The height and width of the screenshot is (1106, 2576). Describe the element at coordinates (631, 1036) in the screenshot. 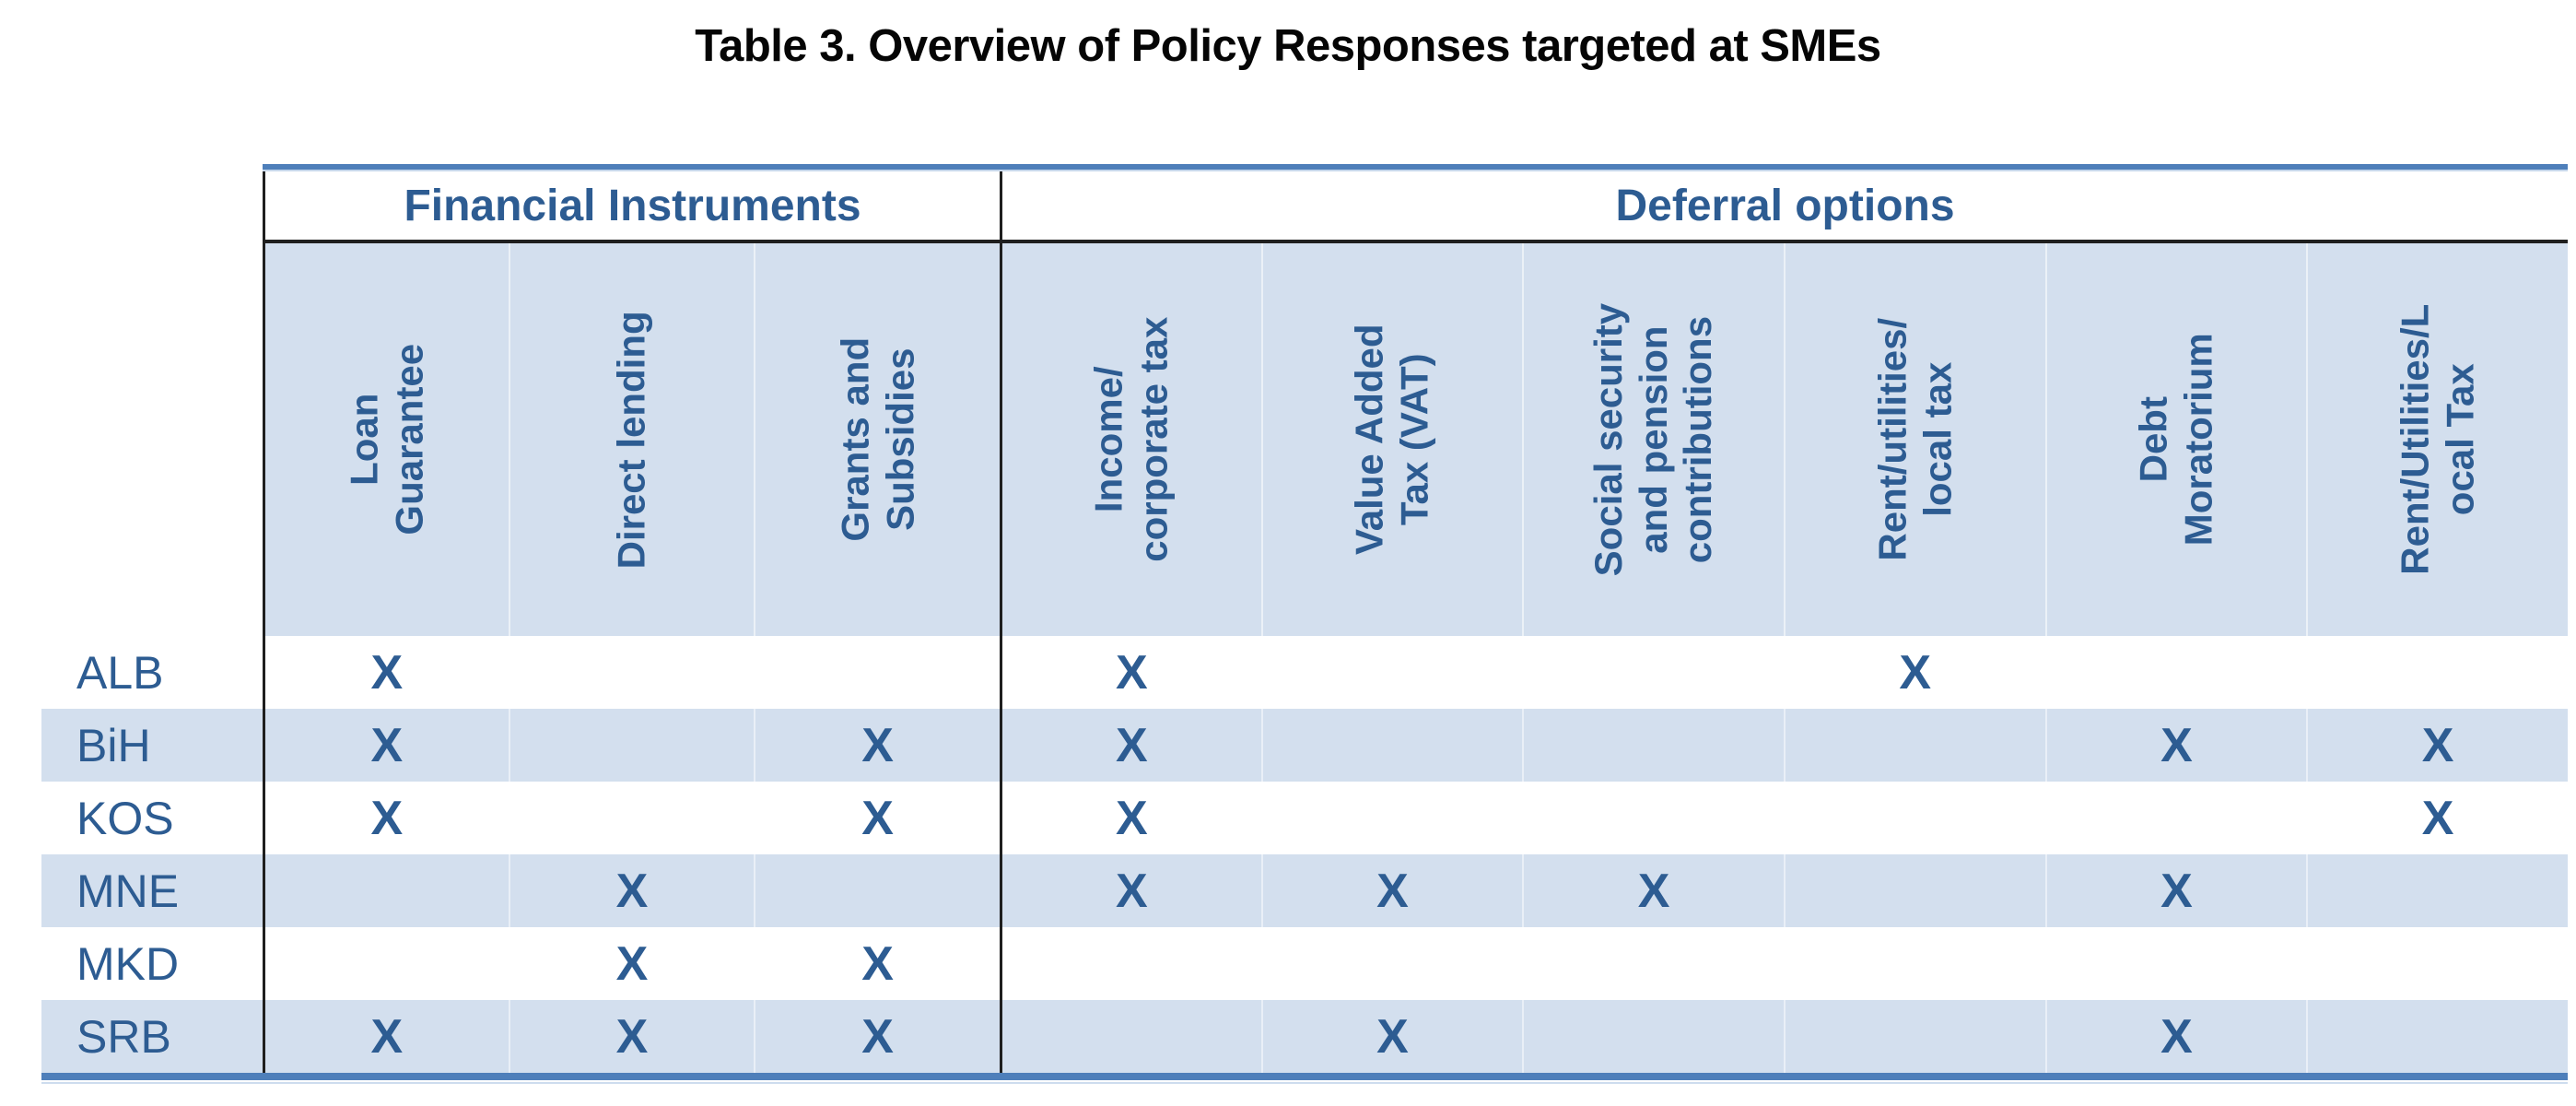

I see `cell-srb-direct-lending: X` at that location.